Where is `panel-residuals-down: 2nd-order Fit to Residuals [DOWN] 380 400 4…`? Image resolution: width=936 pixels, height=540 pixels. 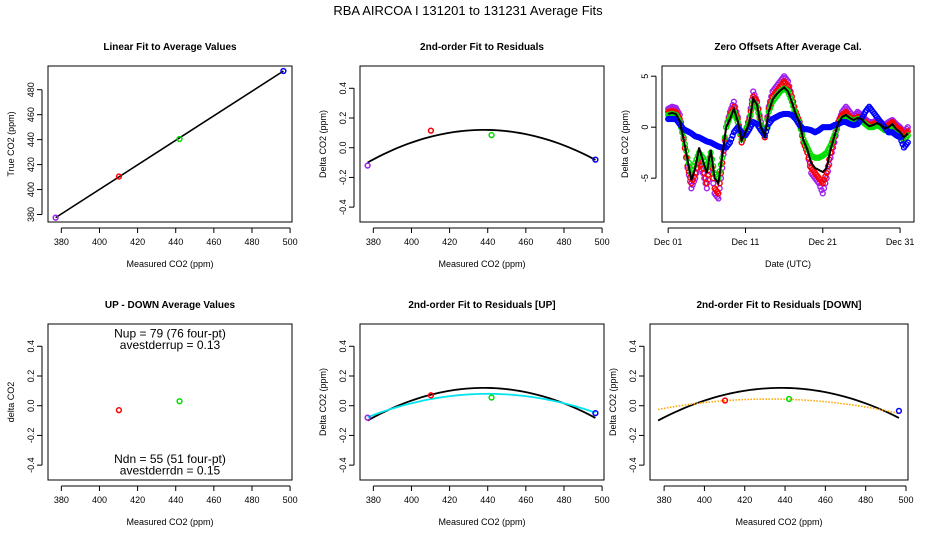
panel-residuals-down: 2nd-order Fit to Residuals [DOWN] 380 400 4… is located at coordinates (761, 413).